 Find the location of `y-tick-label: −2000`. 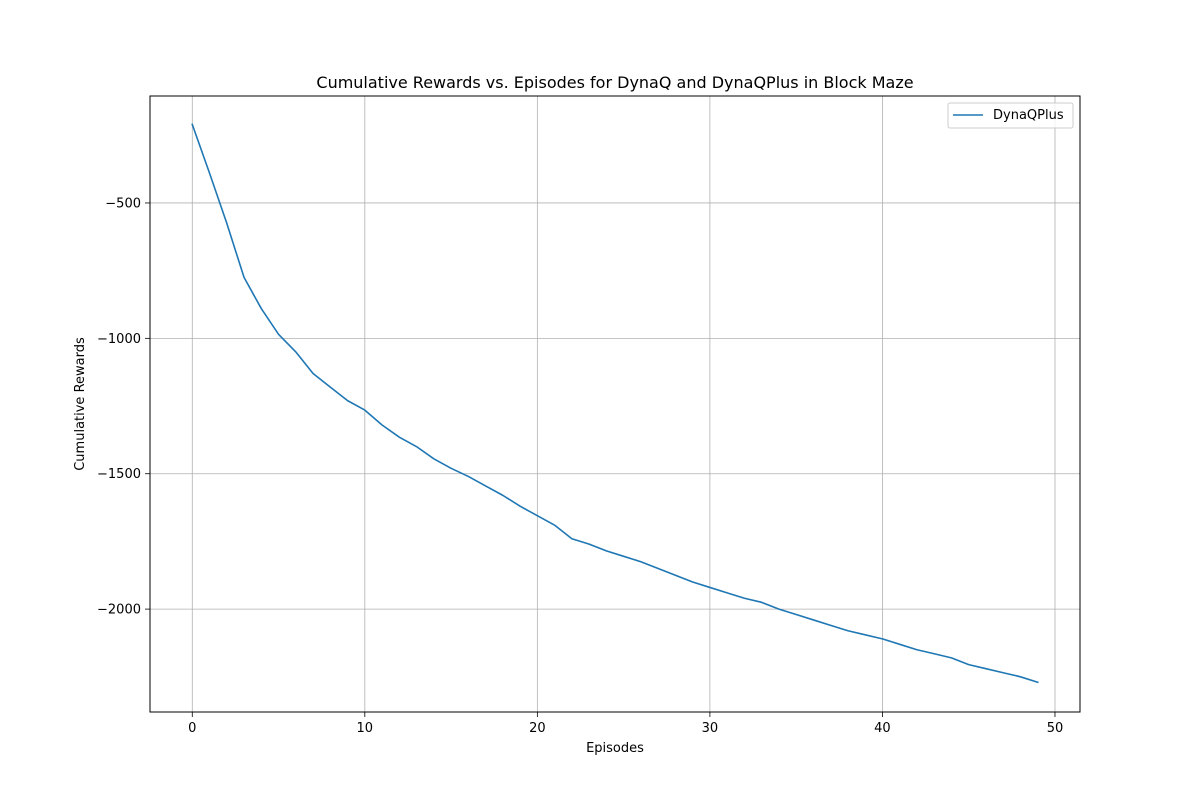

y-tick-label: −2000 is located at coordinates (119, 610).